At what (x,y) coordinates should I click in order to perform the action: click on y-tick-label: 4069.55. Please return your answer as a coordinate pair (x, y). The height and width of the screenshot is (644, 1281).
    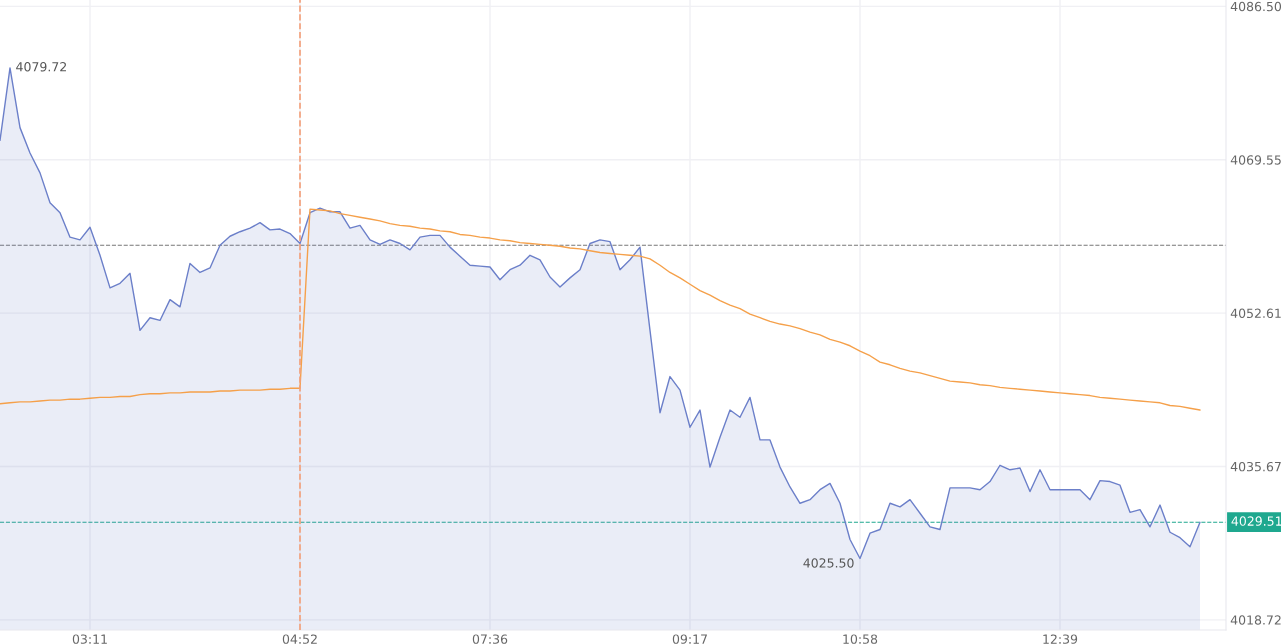
    Looking at the image, I should click on (1255, 160).